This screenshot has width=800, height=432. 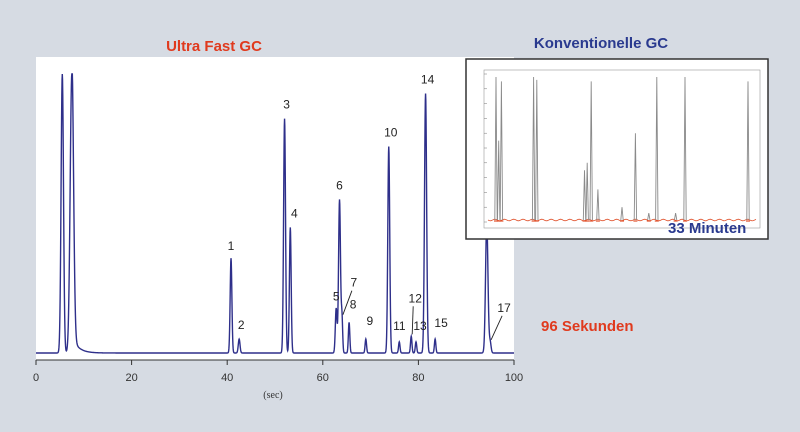 I want to click on peak-label: 14, so click(x=428, y=80).